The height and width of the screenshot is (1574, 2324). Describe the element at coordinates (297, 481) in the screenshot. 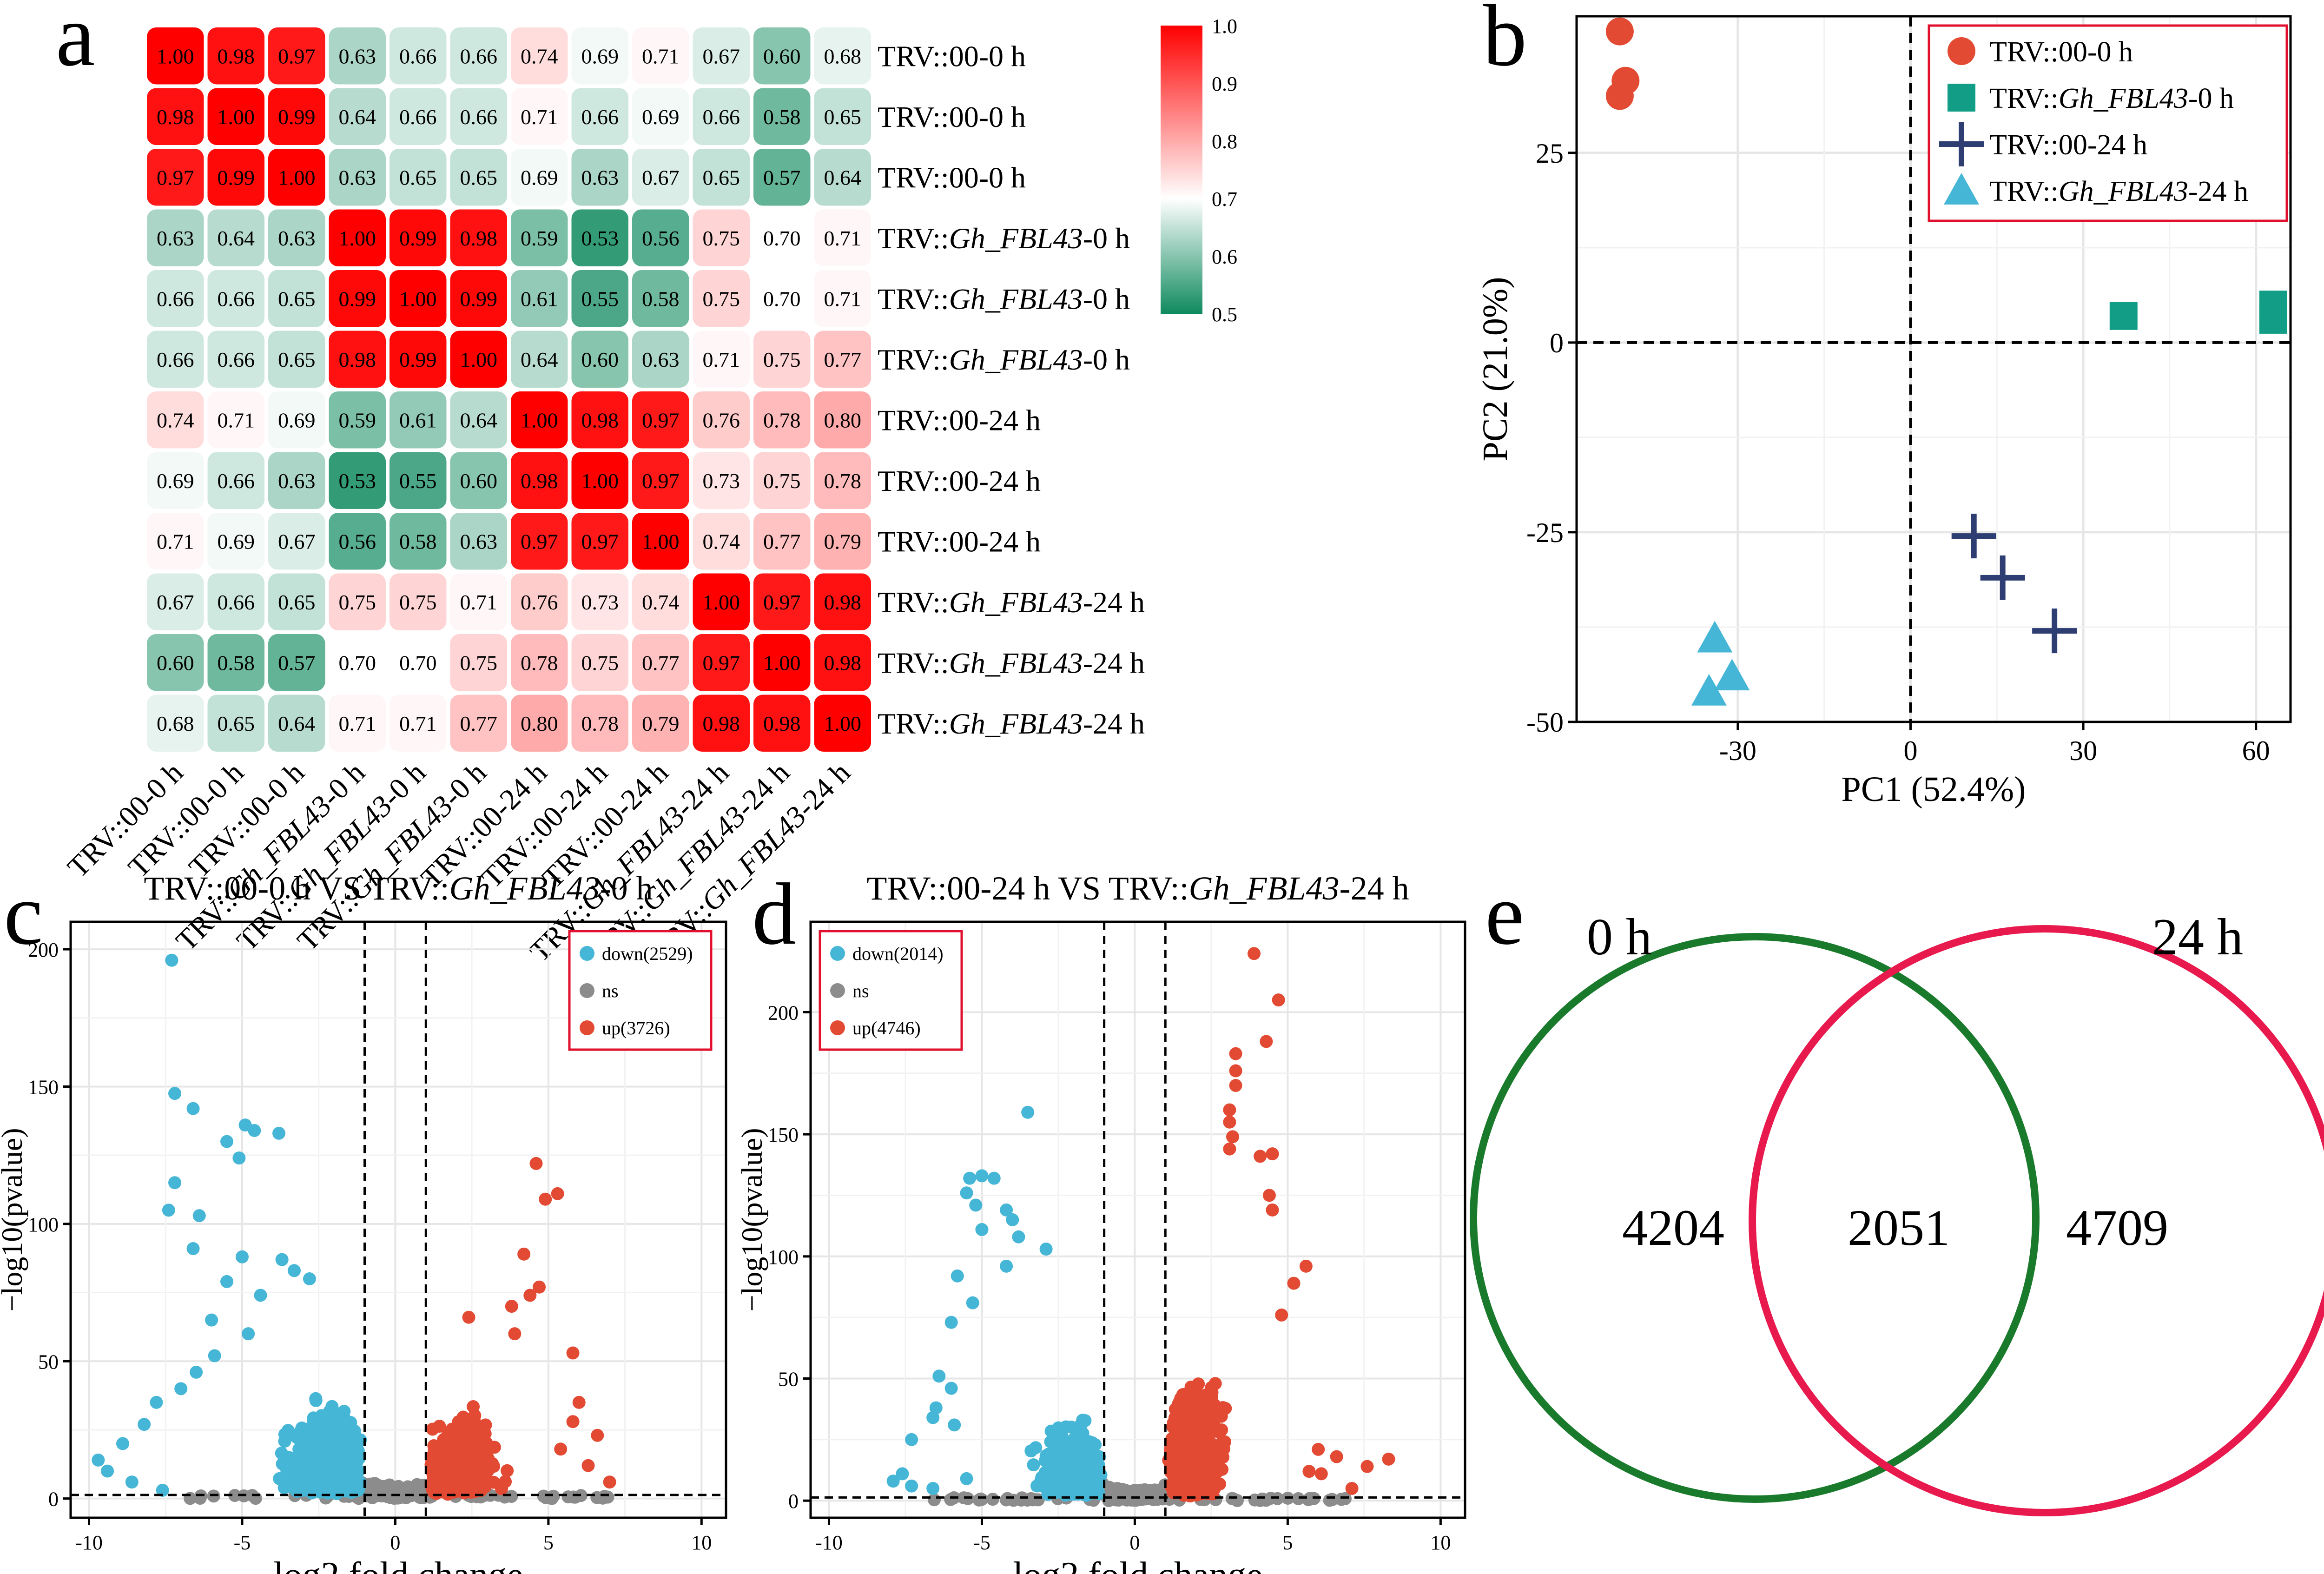

I see `heatmap-cell-value: 0.63` at that location.